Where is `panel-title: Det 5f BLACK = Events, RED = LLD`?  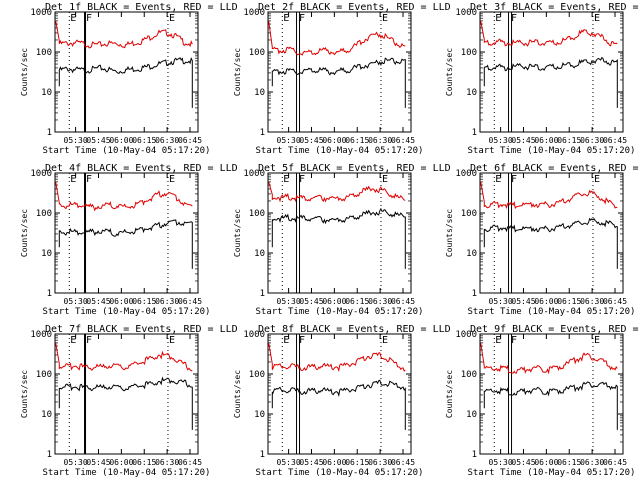 panel-title: Det 5f BLACK = Events, RED = LLD is located at coordinates (354, 168).